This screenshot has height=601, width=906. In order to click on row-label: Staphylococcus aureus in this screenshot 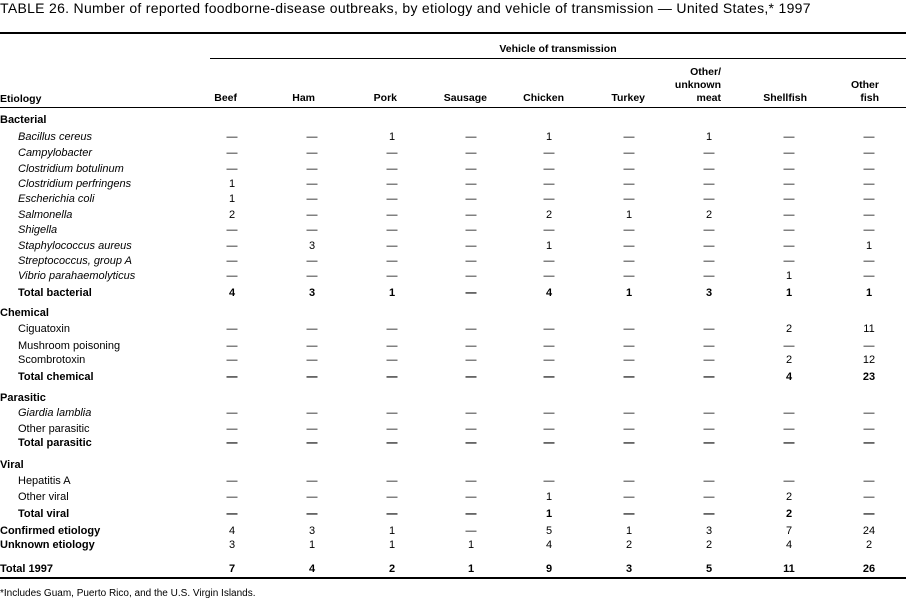, I will do `click(75, 246)`.